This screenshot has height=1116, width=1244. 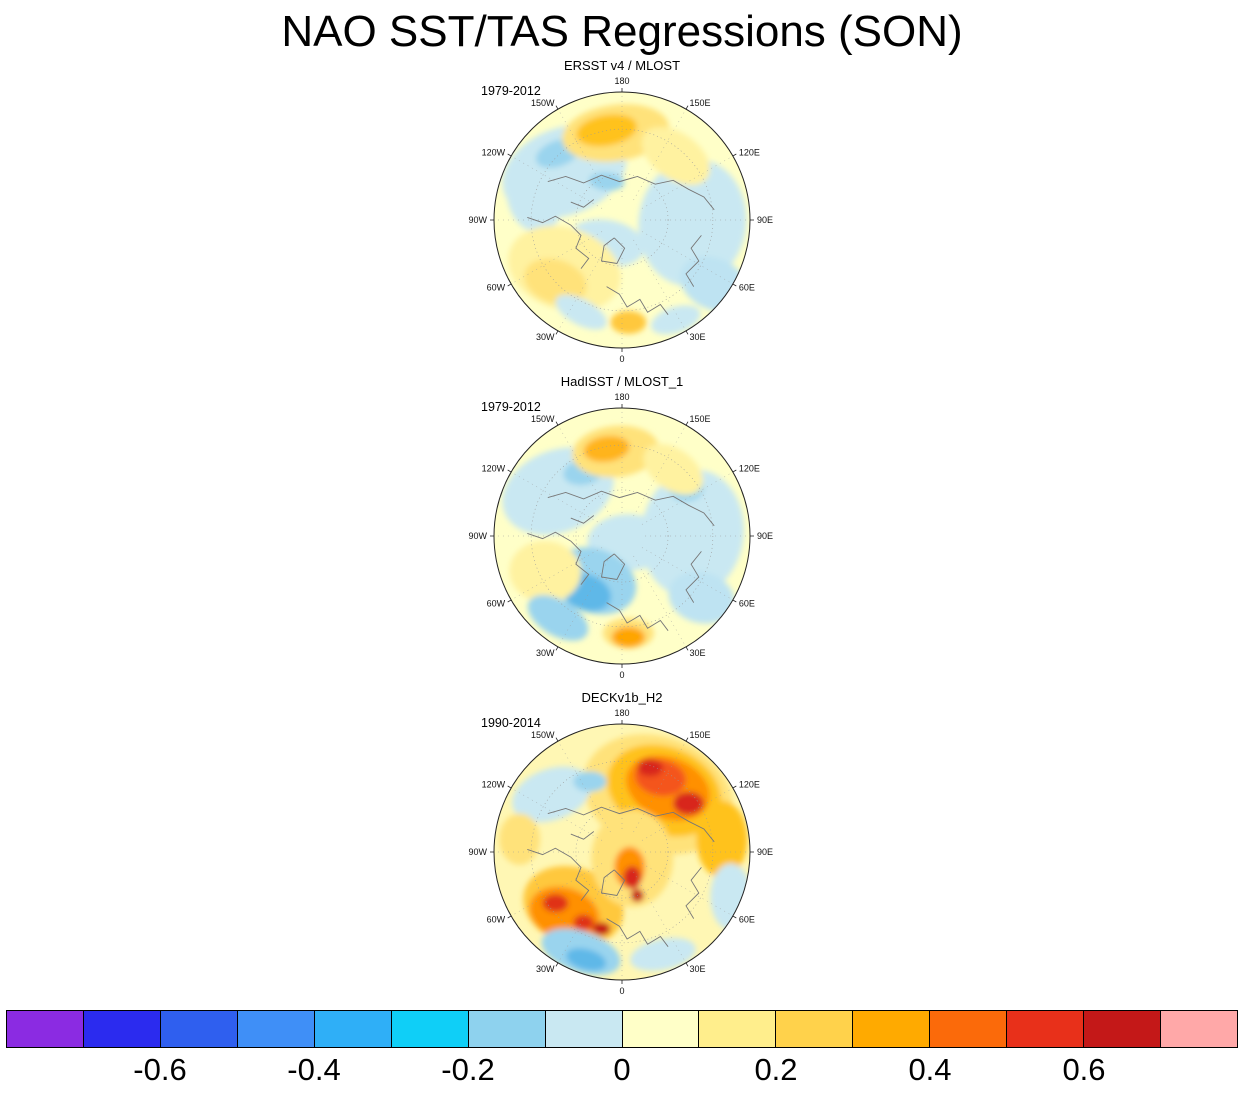 I want to click on colorbar-tick-label: 0.2, so click(x=776, y=1070).